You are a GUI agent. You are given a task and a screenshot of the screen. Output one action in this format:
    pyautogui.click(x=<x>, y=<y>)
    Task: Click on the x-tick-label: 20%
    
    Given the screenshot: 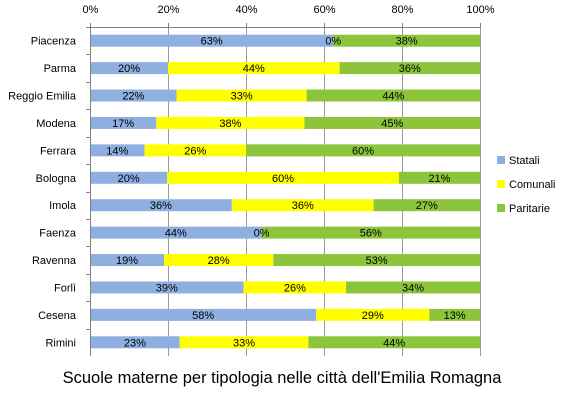 What is the action you would take?
    pyautogui.click(x=168, y=10)
    